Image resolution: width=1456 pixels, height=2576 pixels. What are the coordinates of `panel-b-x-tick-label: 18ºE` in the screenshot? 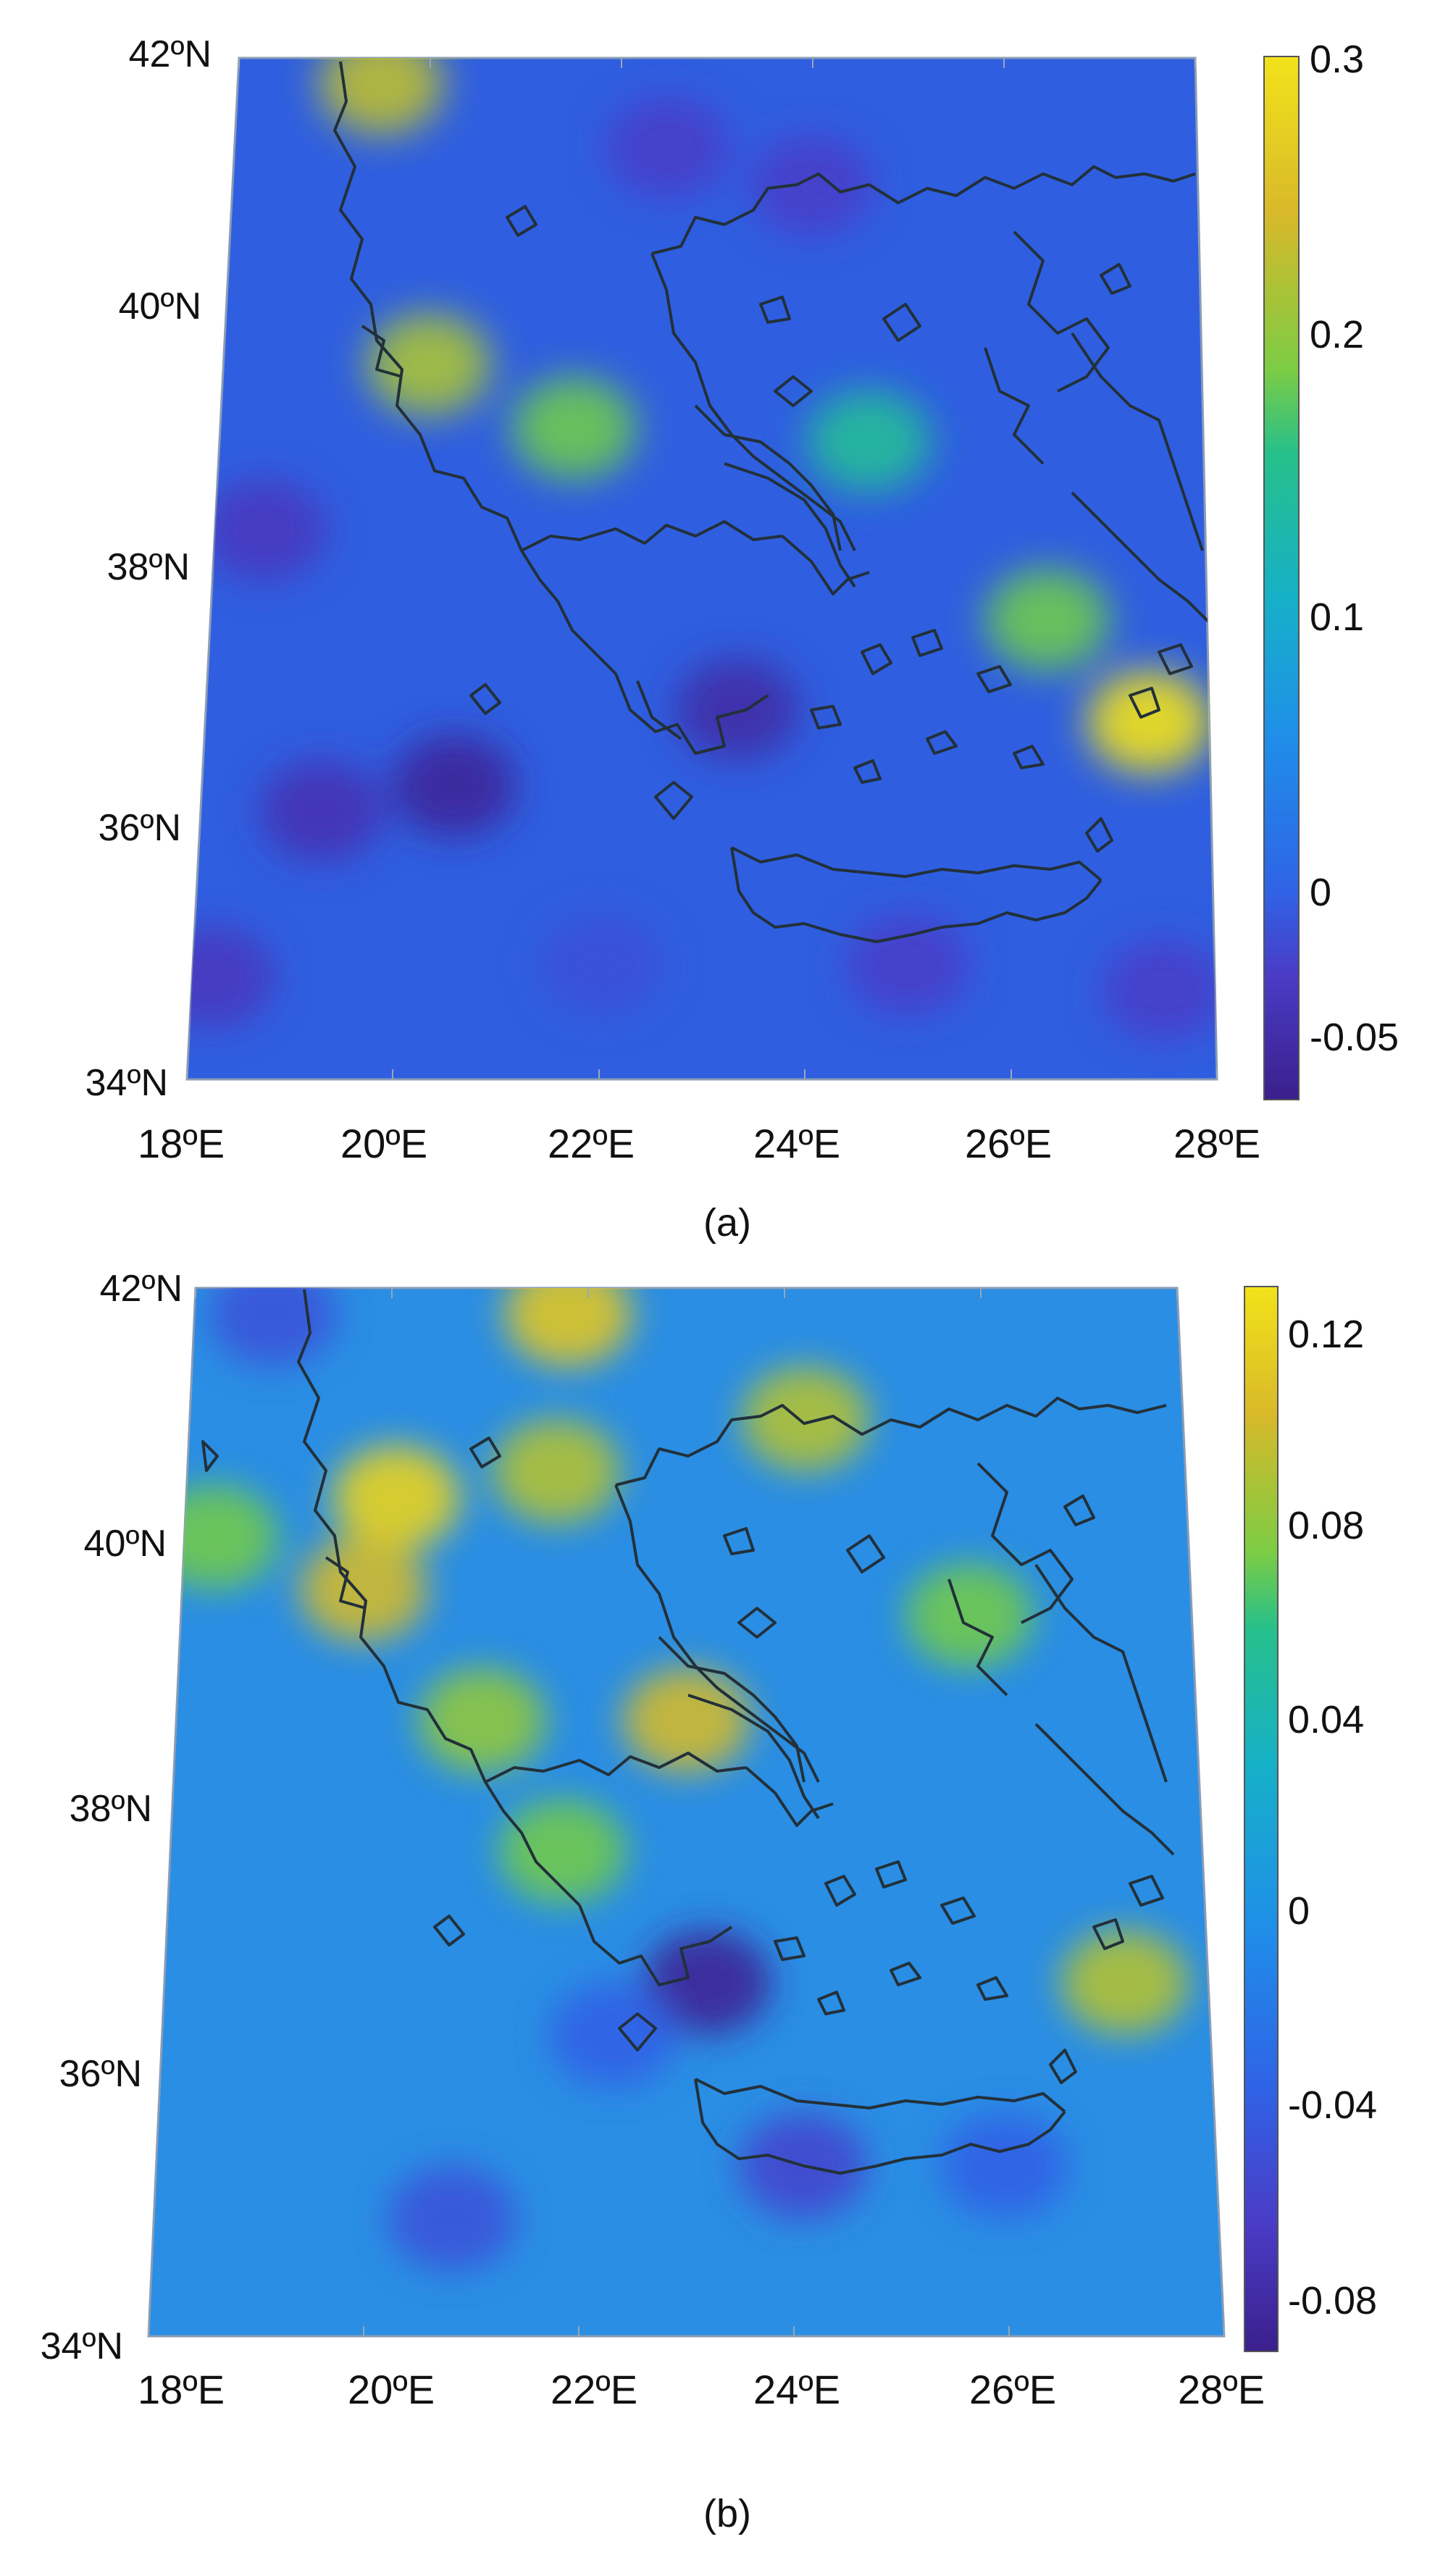 It's located at (181, 2389).